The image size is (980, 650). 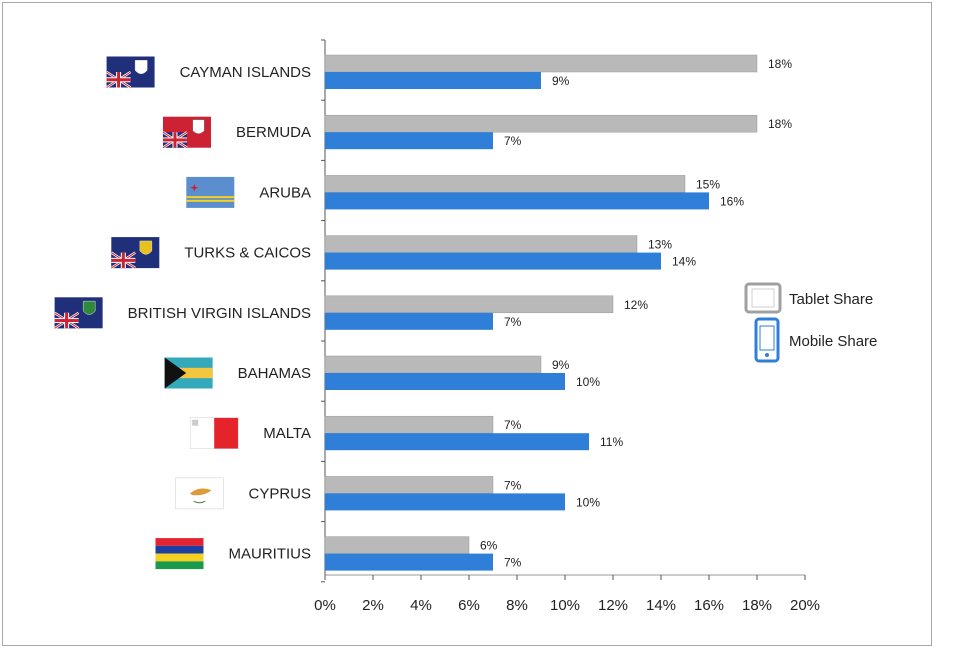 I want to click on x-tick-label: 18%, so click(x=757, y=605).